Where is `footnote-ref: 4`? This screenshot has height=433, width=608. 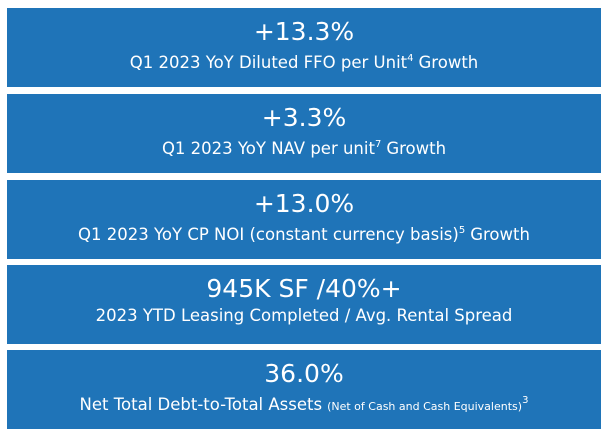 footnote-ref: 4 is located at coordinates (410, 58).